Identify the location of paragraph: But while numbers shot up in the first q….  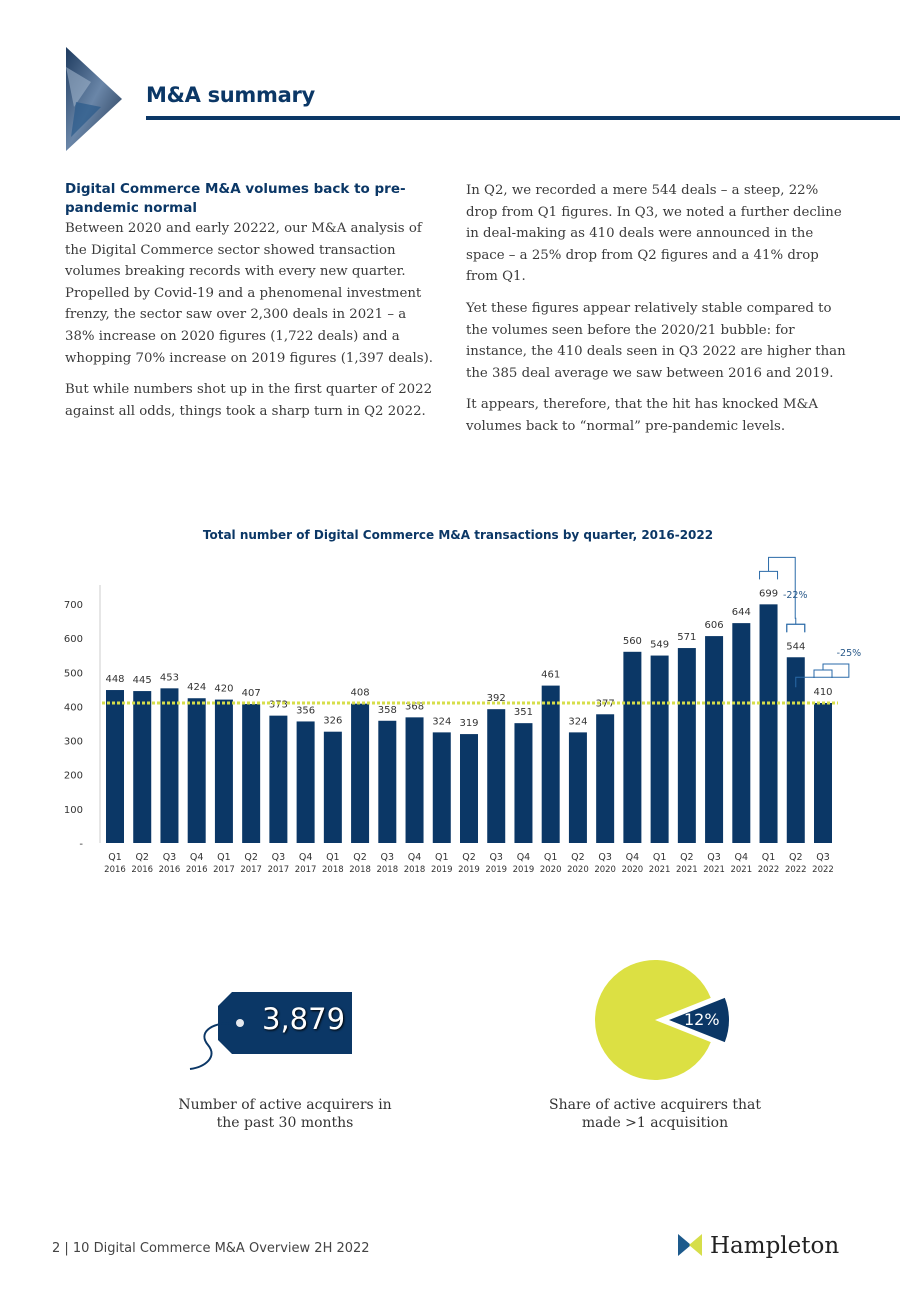
(249, 400).